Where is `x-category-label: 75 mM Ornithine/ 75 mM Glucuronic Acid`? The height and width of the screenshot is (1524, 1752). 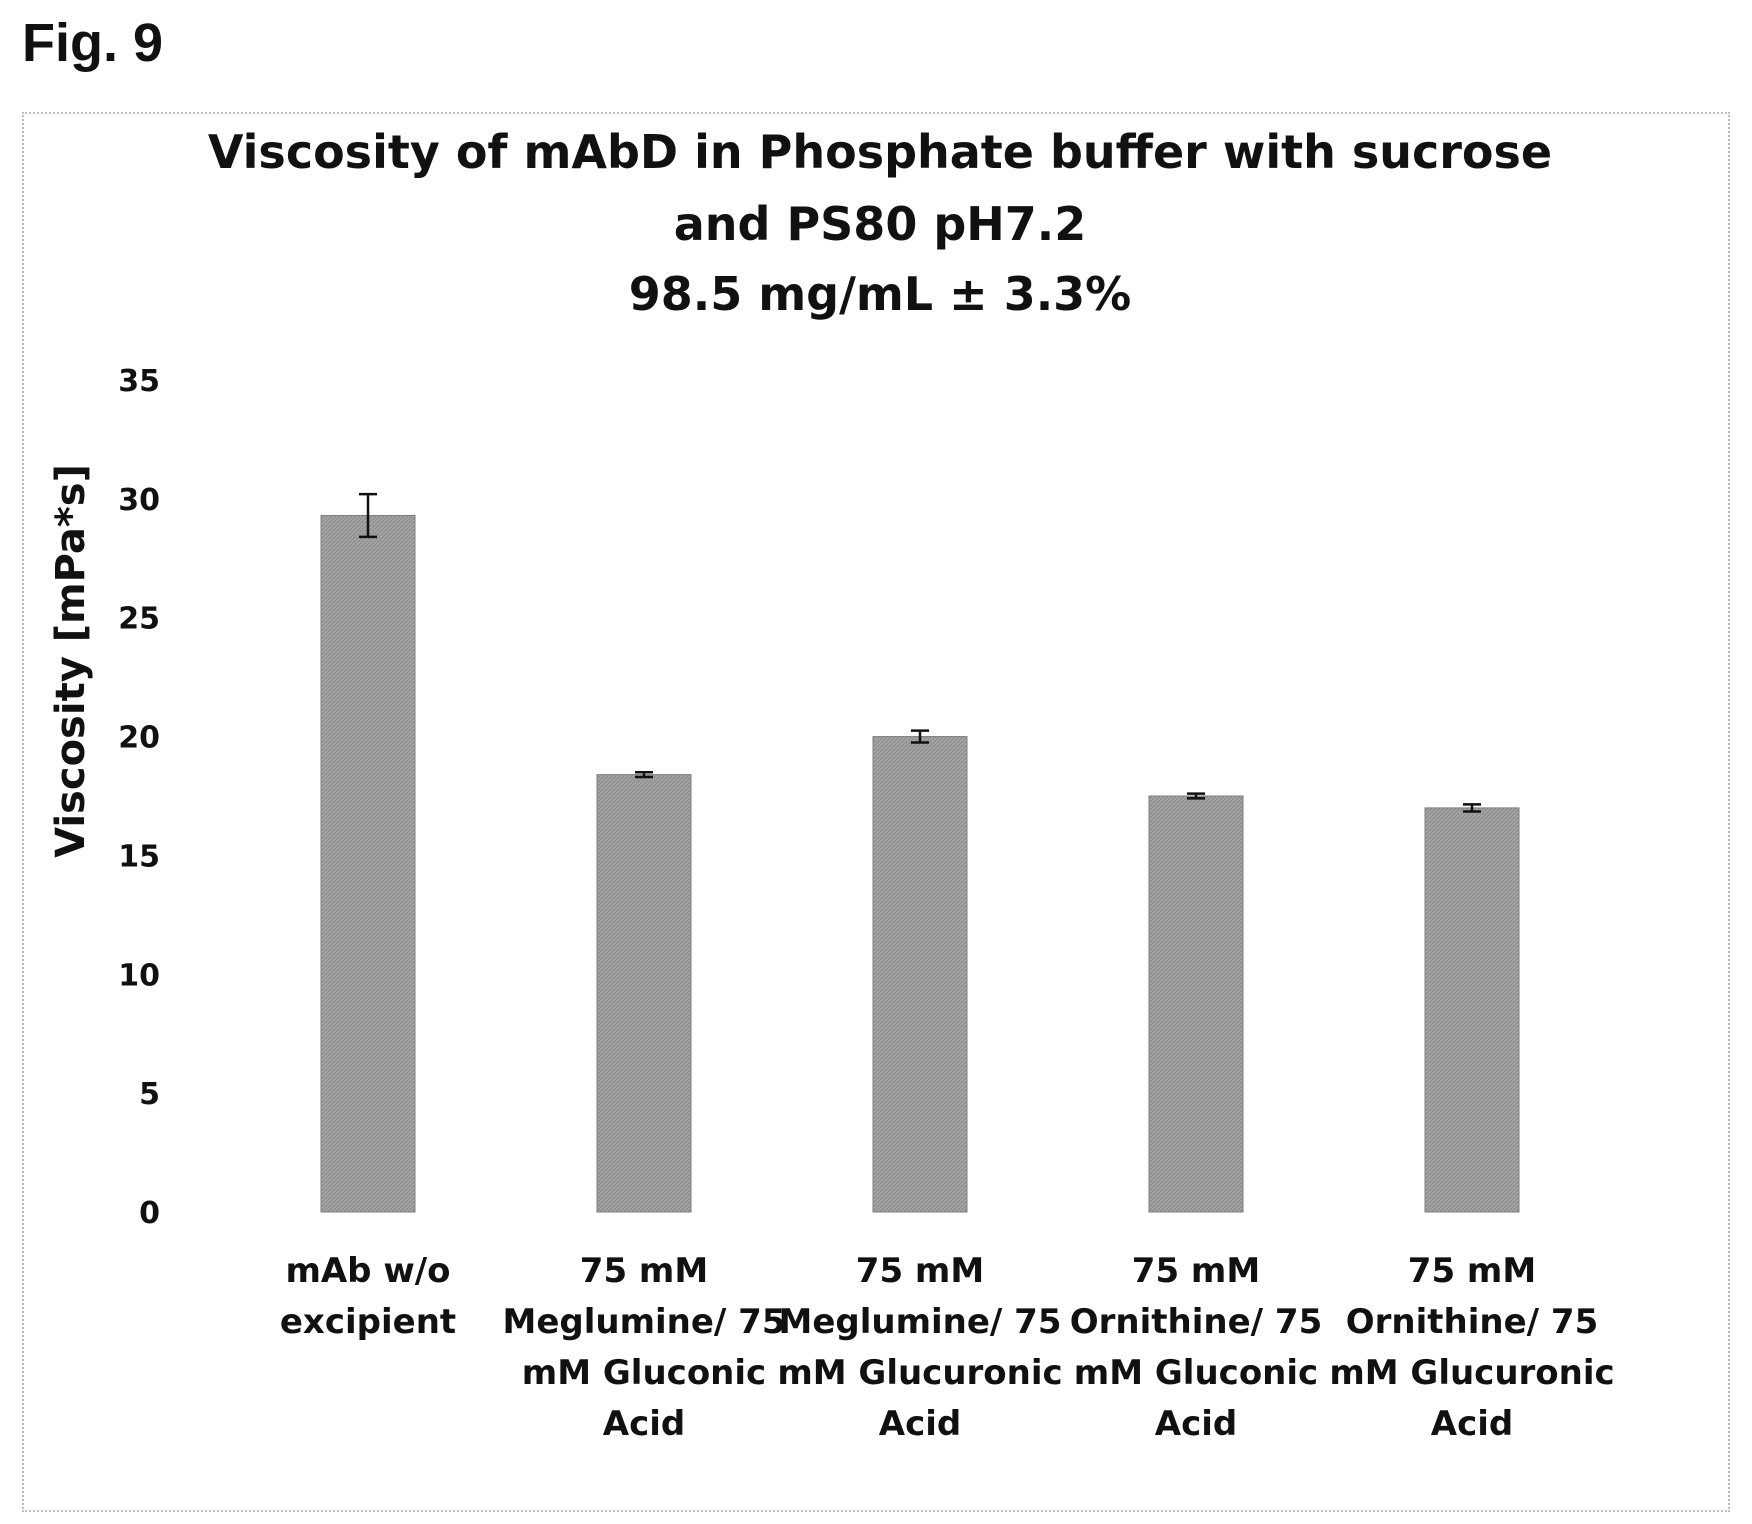 x-category-label: 75 mM Ornithine/ 75 mM Glucuronic Acid is located at coordinates (1471, 1347).